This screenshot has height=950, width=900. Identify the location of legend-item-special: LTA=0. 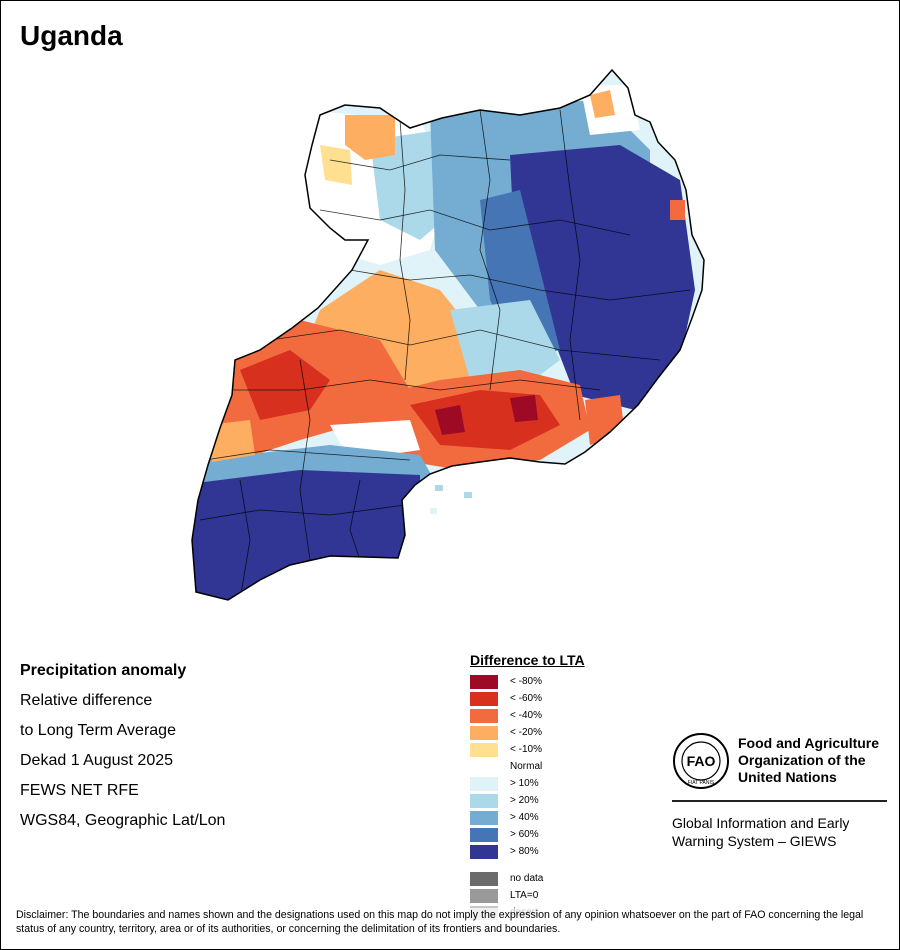
(527, 895).